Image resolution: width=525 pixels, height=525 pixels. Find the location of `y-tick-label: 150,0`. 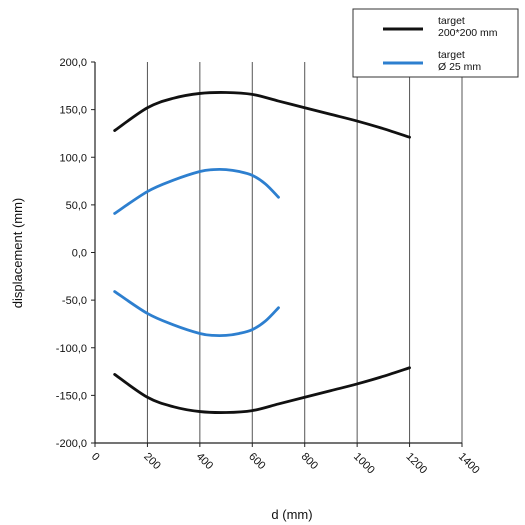

y-tick-label: 150,0 is located at coordinates (73, 111).